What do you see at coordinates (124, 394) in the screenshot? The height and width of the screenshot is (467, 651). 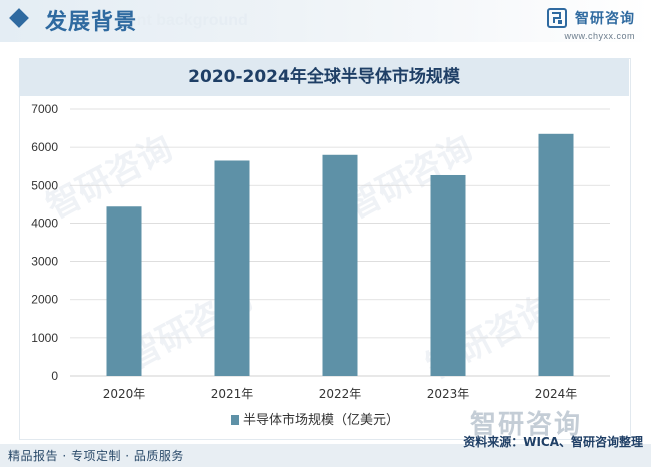 I see `x-tick-label: 2020年` at bounding box center [124, 394].